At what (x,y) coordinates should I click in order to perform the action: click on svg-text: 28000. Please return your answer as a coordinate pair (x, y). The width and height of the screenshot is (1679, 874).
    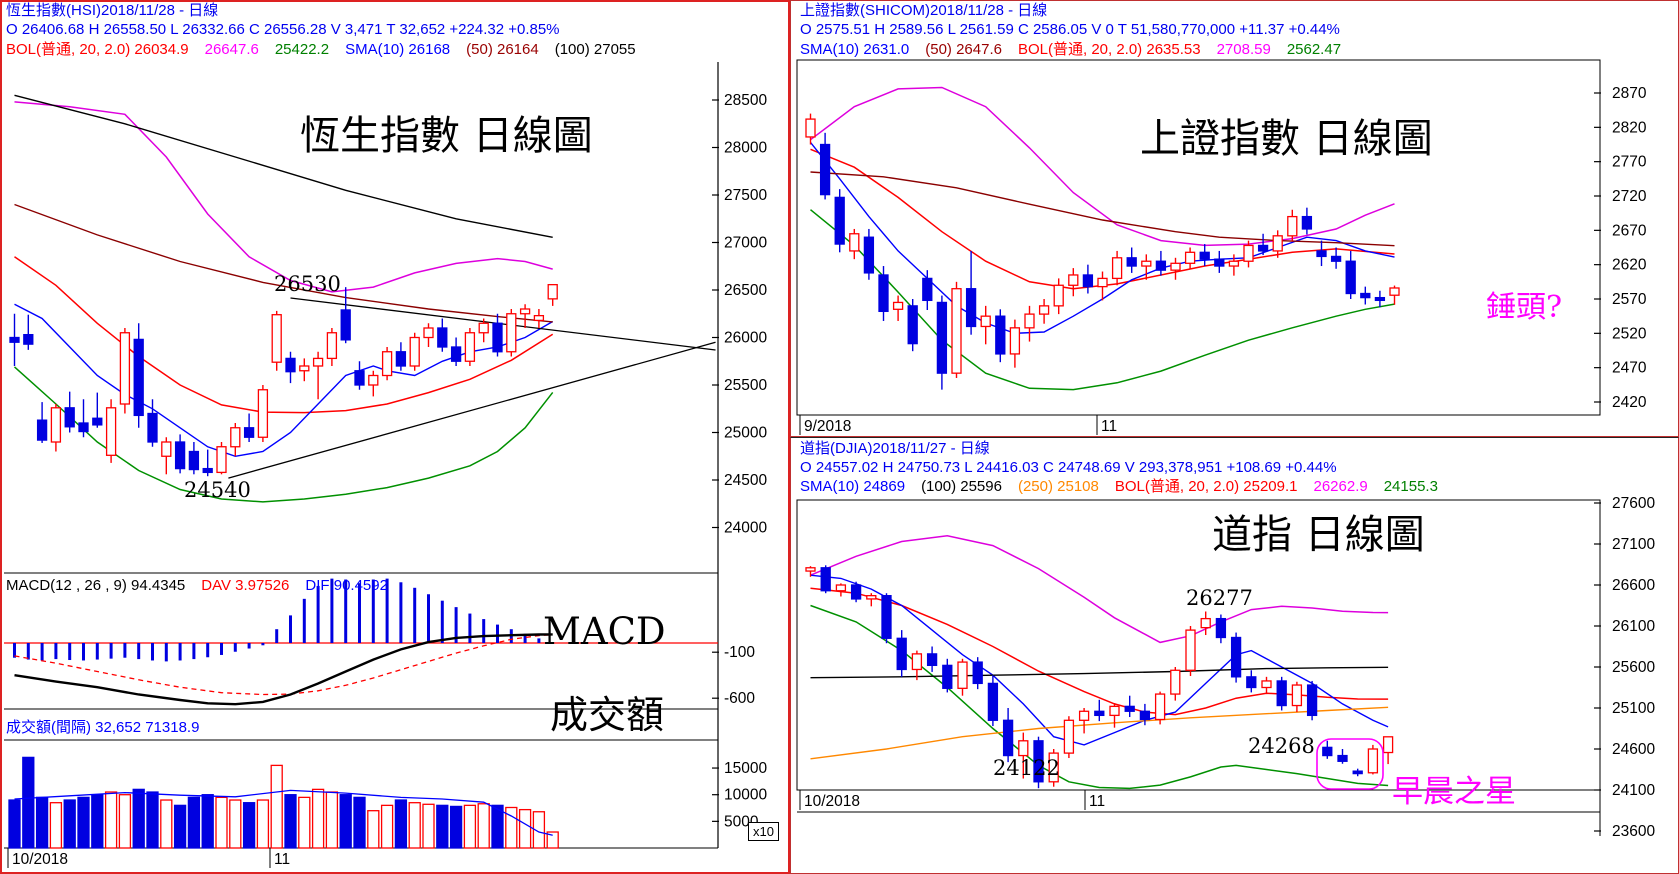
    Looking at the image, I should click on (745, 148).